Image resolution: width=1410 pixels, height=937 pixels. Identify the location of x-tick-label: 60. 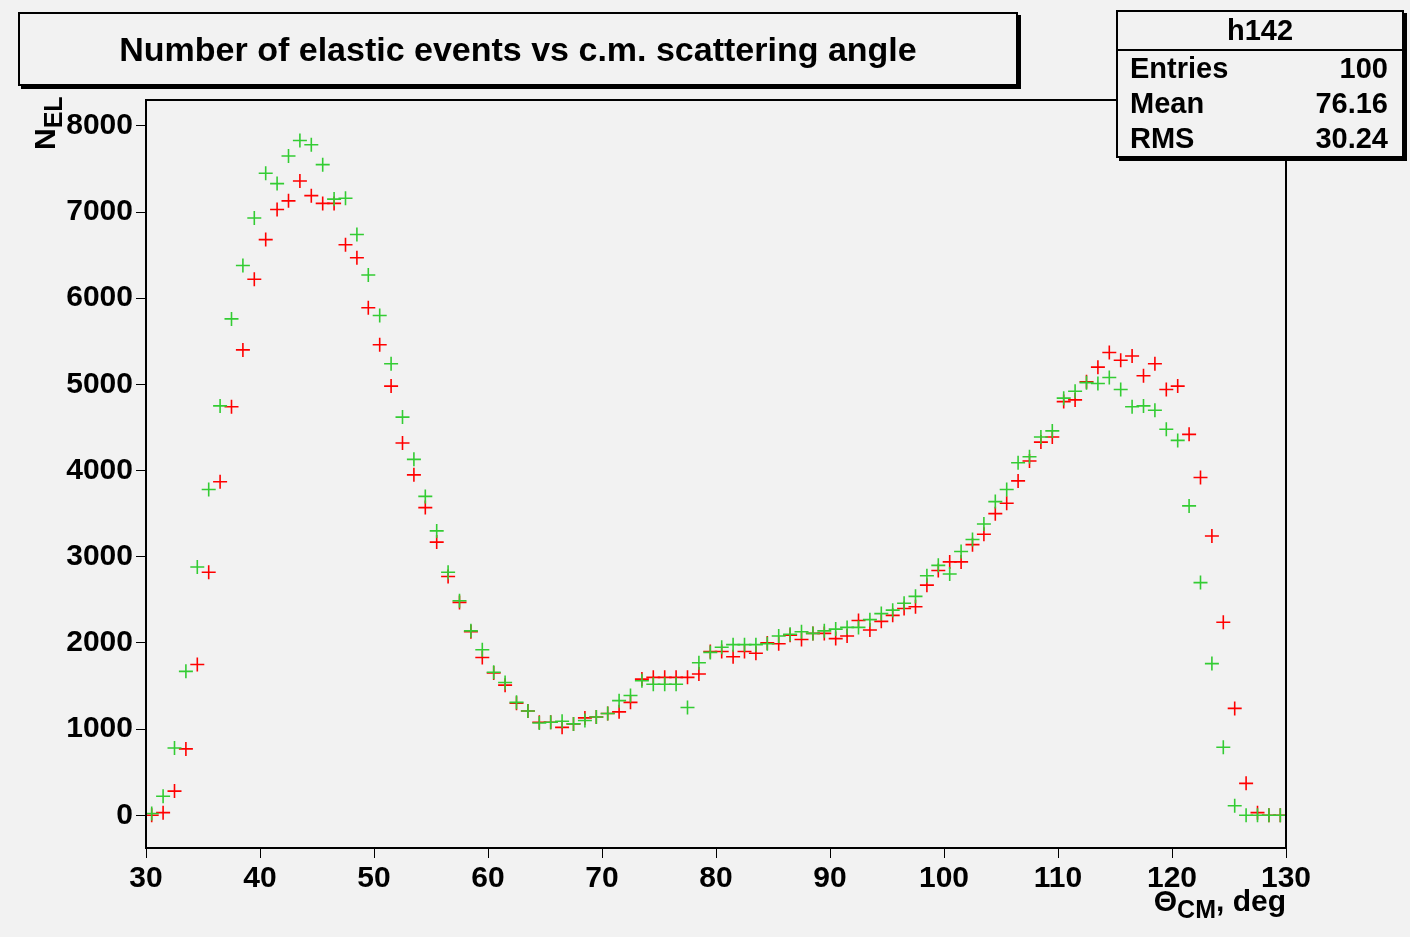
(488, 877).